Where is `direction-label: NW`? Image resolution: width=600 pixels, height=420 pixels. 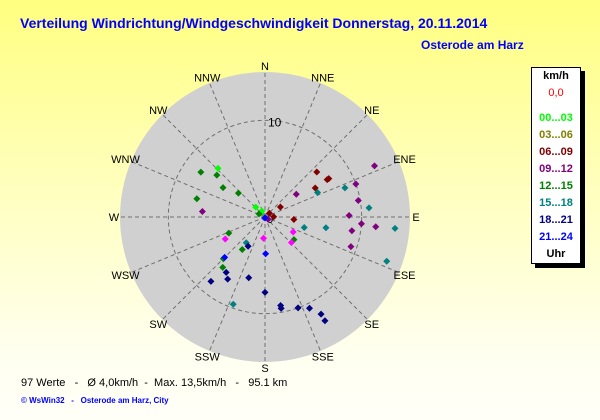 direction-label: NW is located at coordinates (158, 111).